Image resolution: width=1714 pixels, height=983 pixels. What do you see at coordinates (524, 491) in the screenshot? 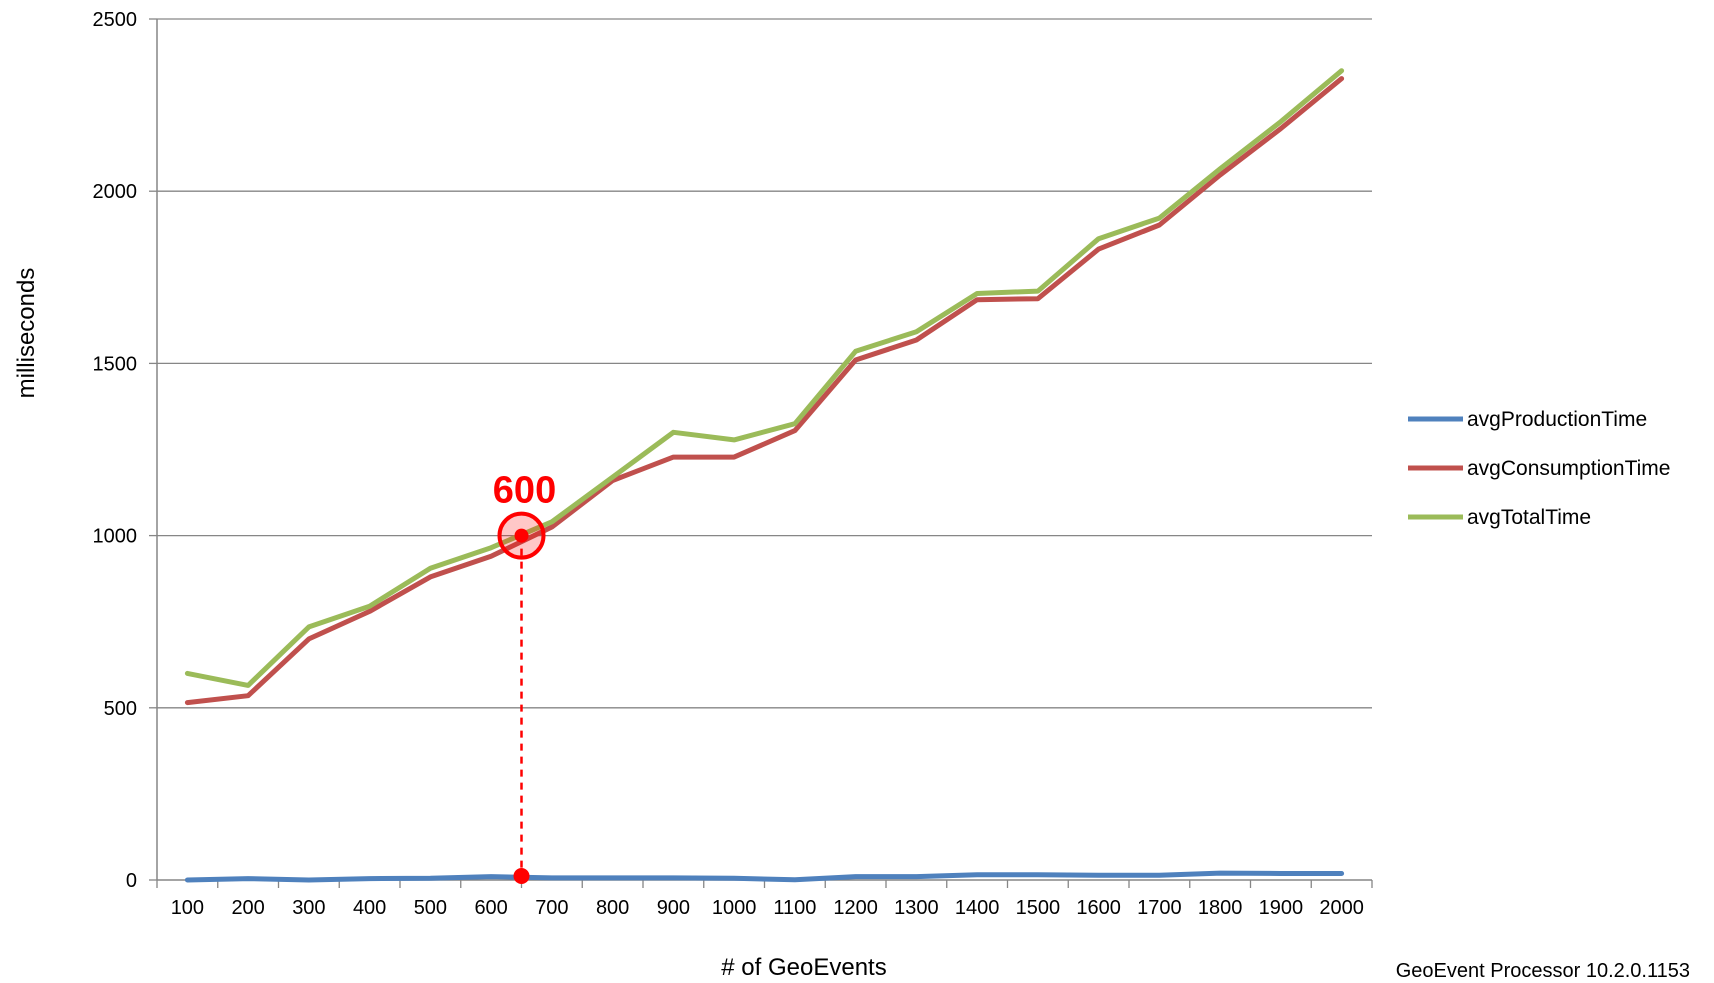
I see `annotation-label: 600` at bounding box center [524, 491].